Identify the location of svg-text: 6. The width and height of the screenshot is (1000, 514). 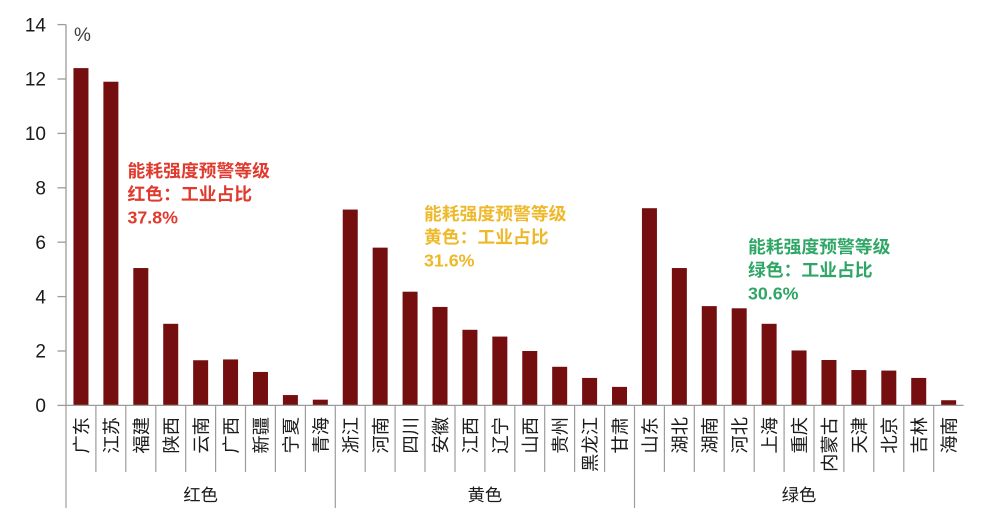
(40, 243).